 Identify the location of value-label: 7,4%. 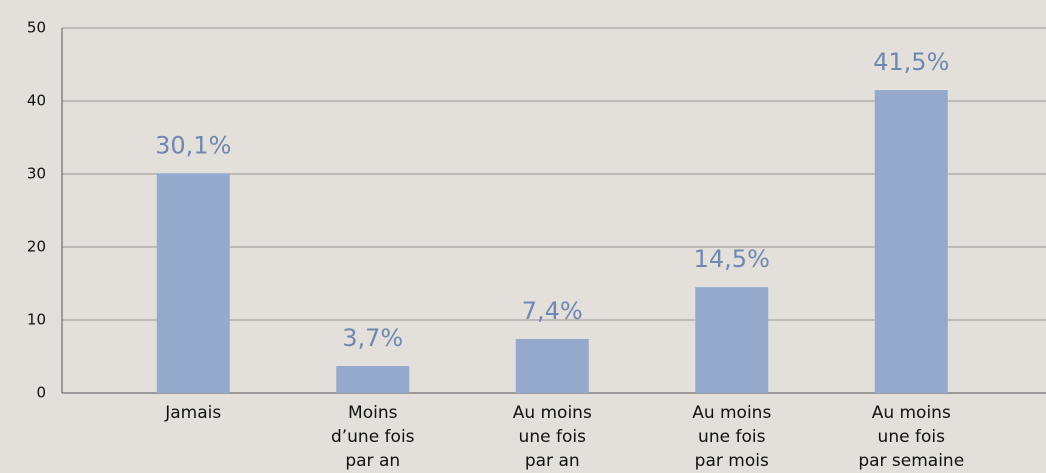
(552, 311).